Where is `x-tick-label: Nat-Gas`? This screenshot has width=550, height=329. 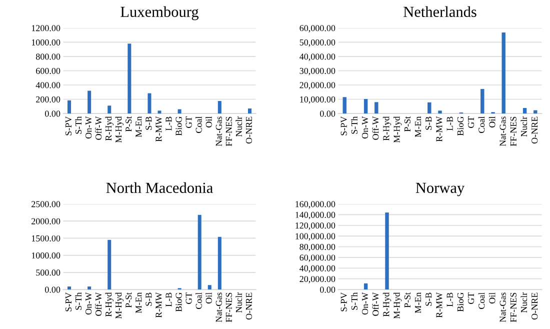 x-tick-label: Nat-Gas is located at coordinates (503, 307).